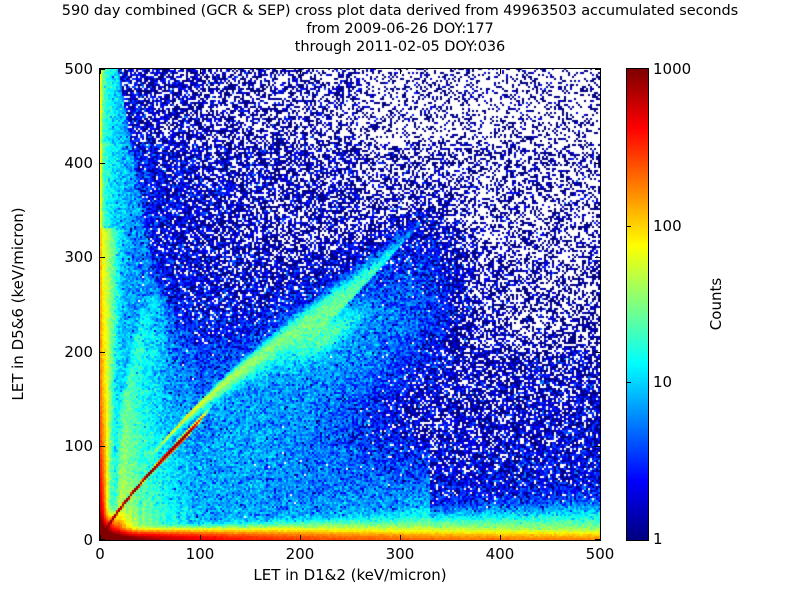 The width and height of the screenshot is (800, 600). I want to click on x-tick-label-100: 100, so click(200, 554).